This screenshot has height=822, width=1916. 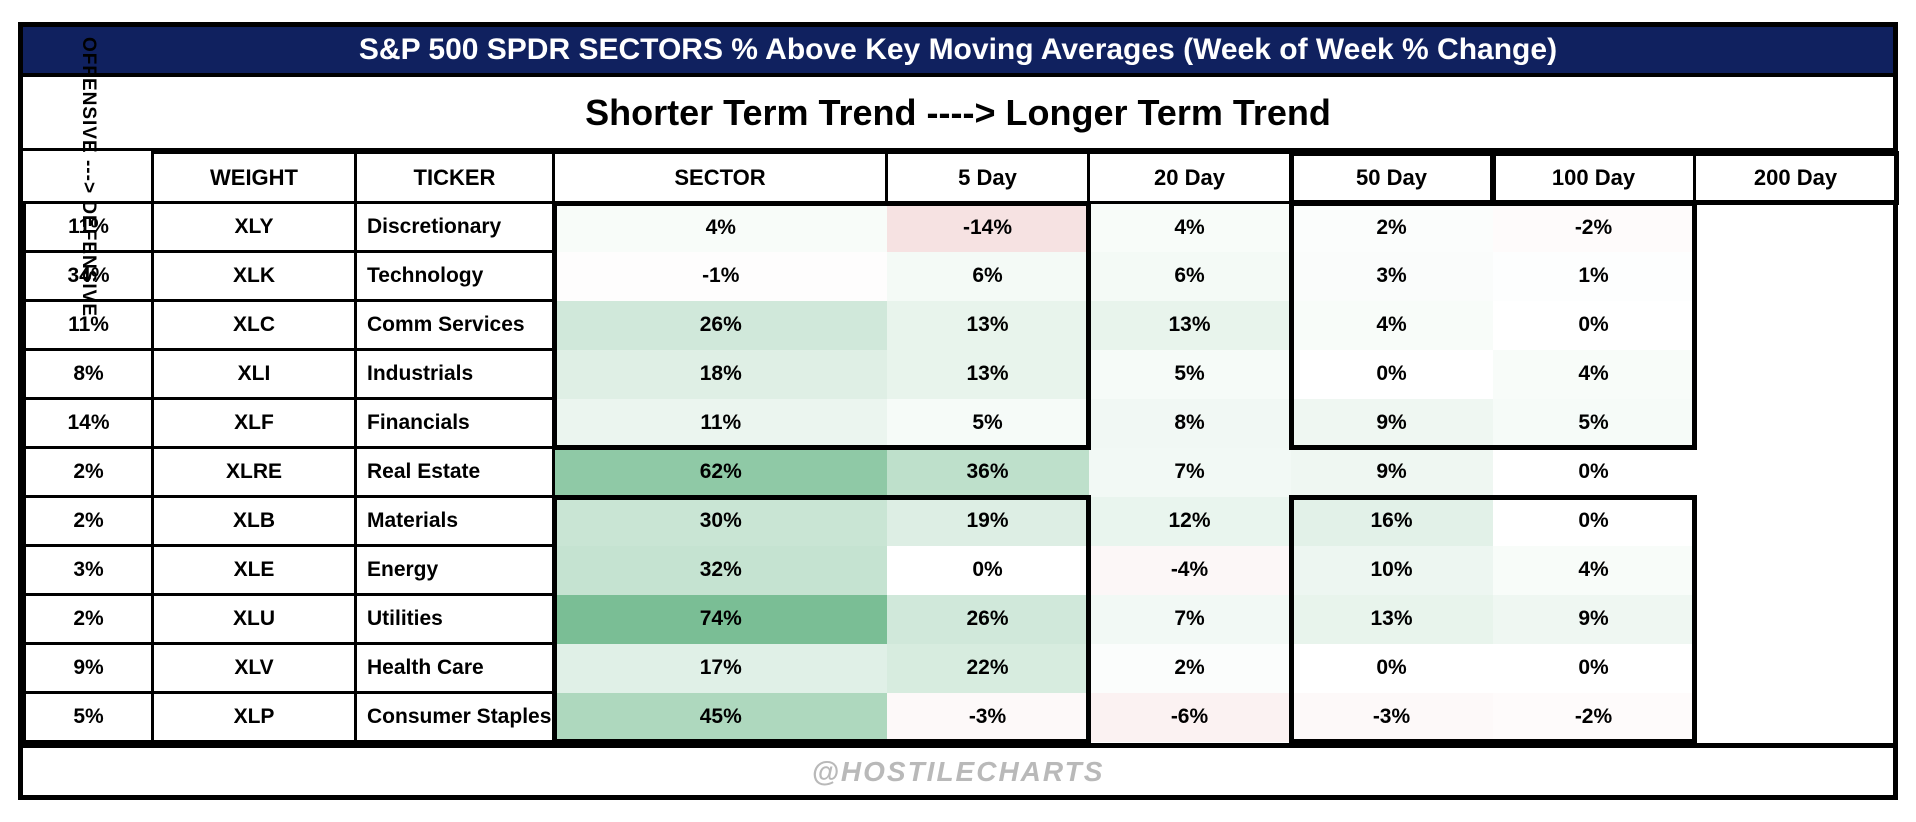 I want to click on table-row: 14% XLF Financials 11% 5% 8% 9% 5%, so click(x=960, y=423).